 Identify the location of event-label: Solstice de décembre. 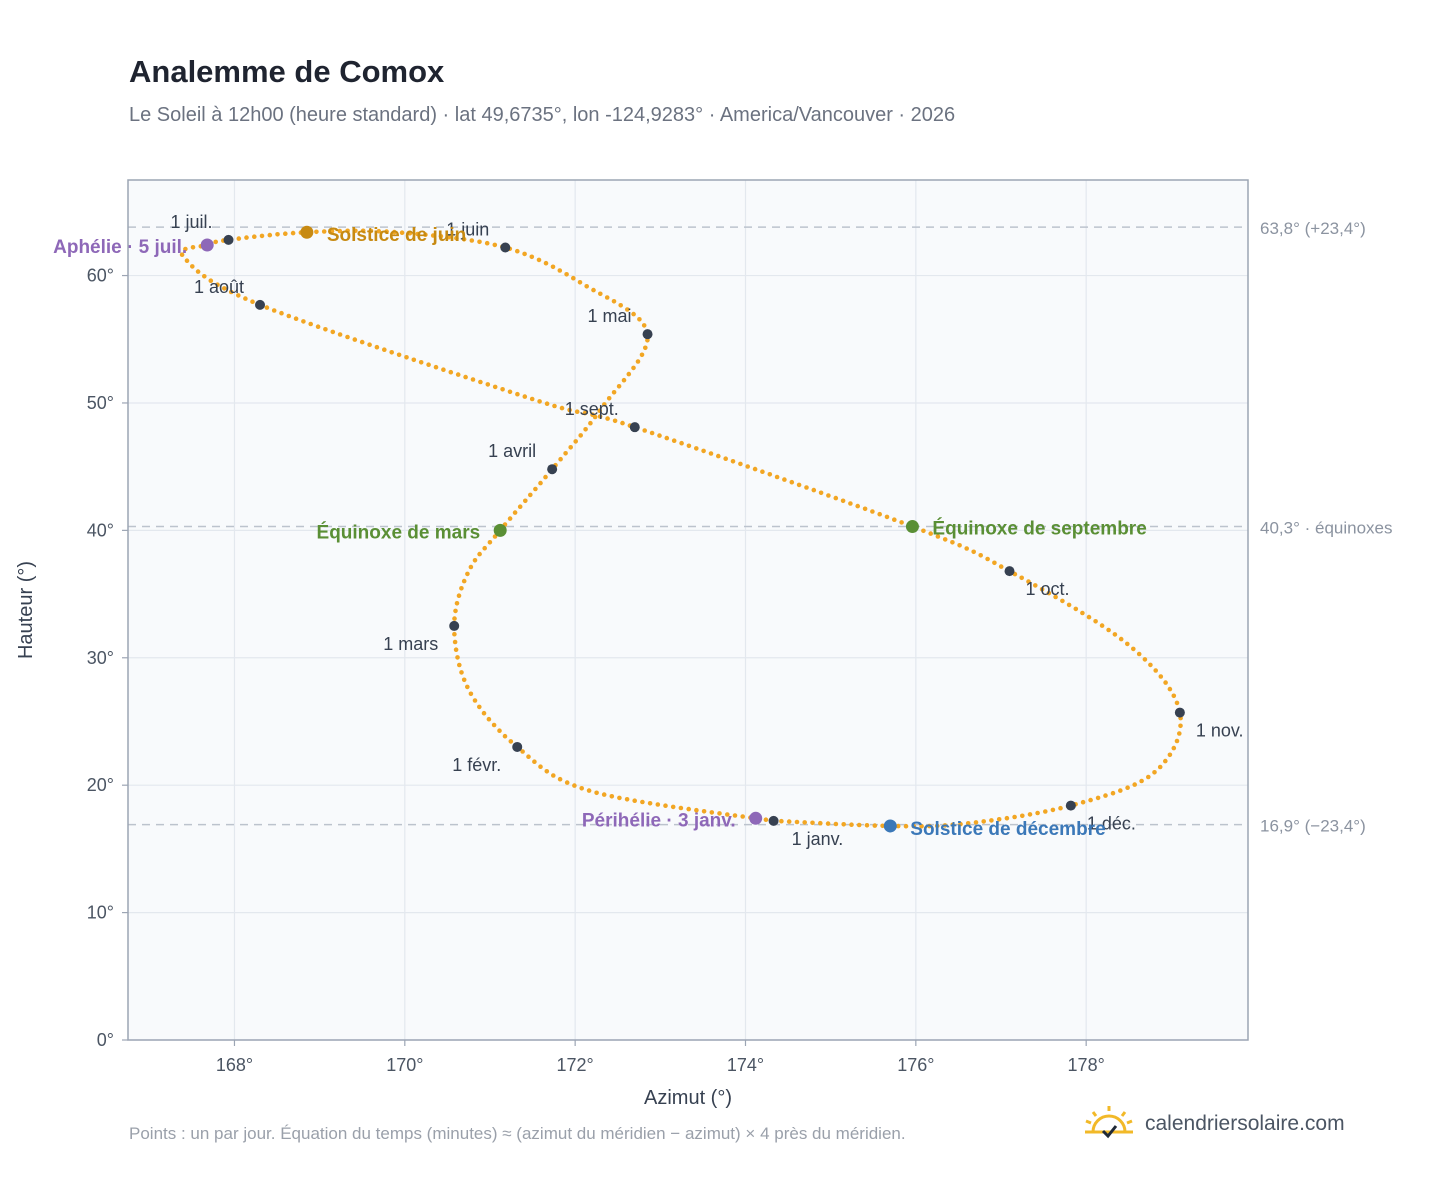
(1007, 829).